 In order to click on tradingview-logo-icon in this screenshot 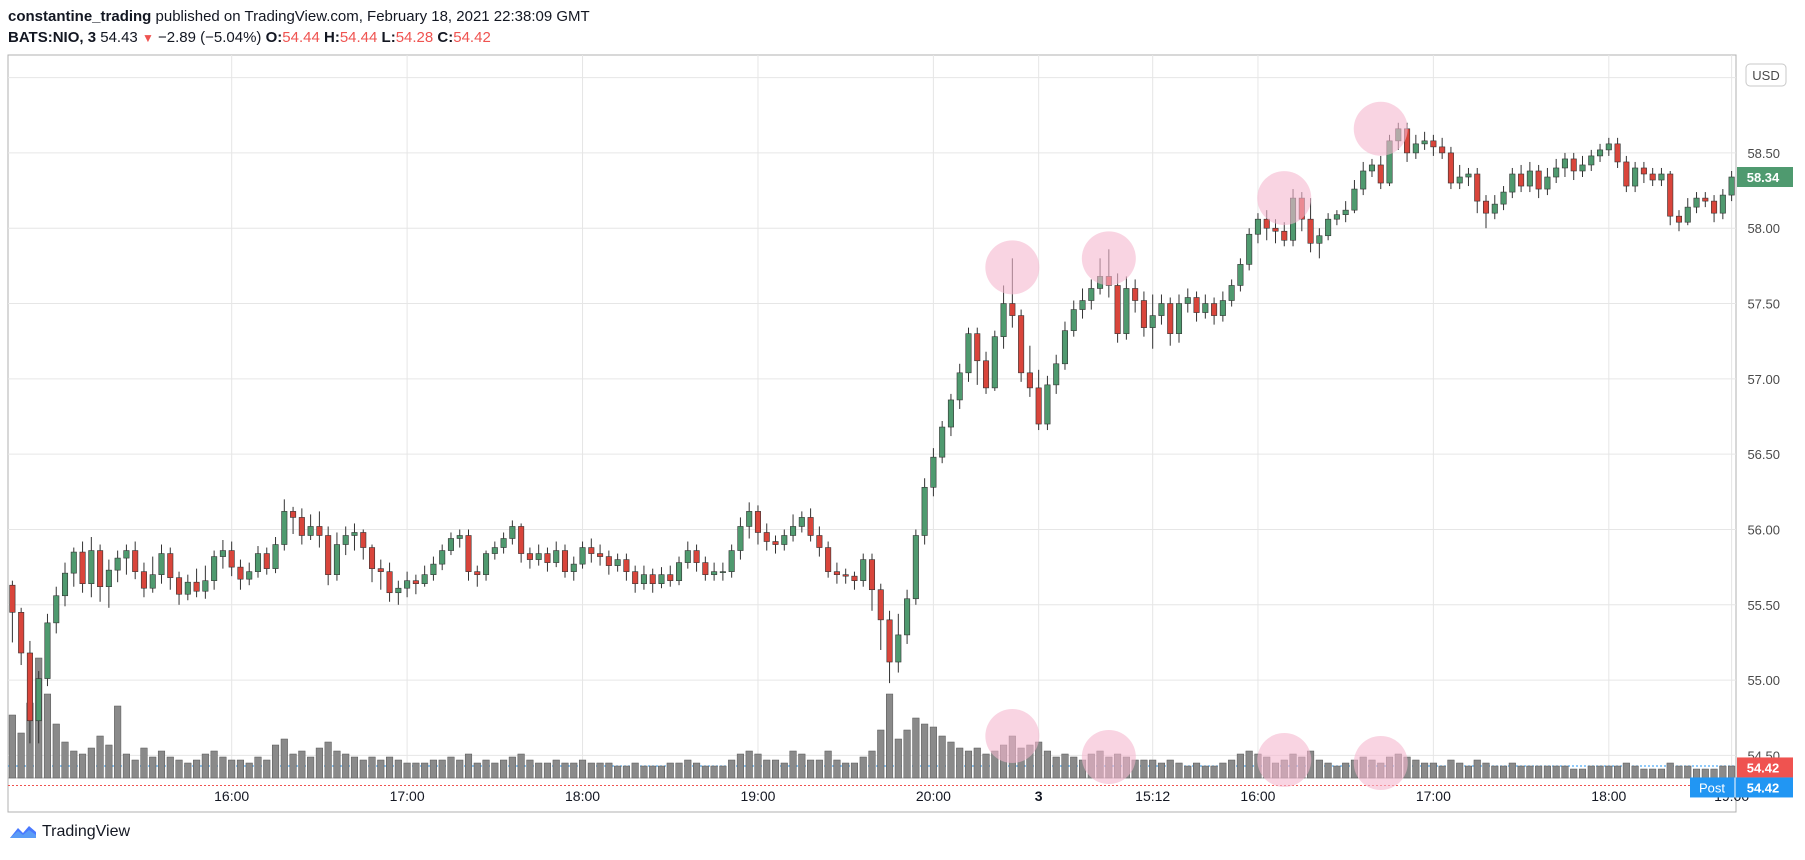, I will do `click(23, 832)`.